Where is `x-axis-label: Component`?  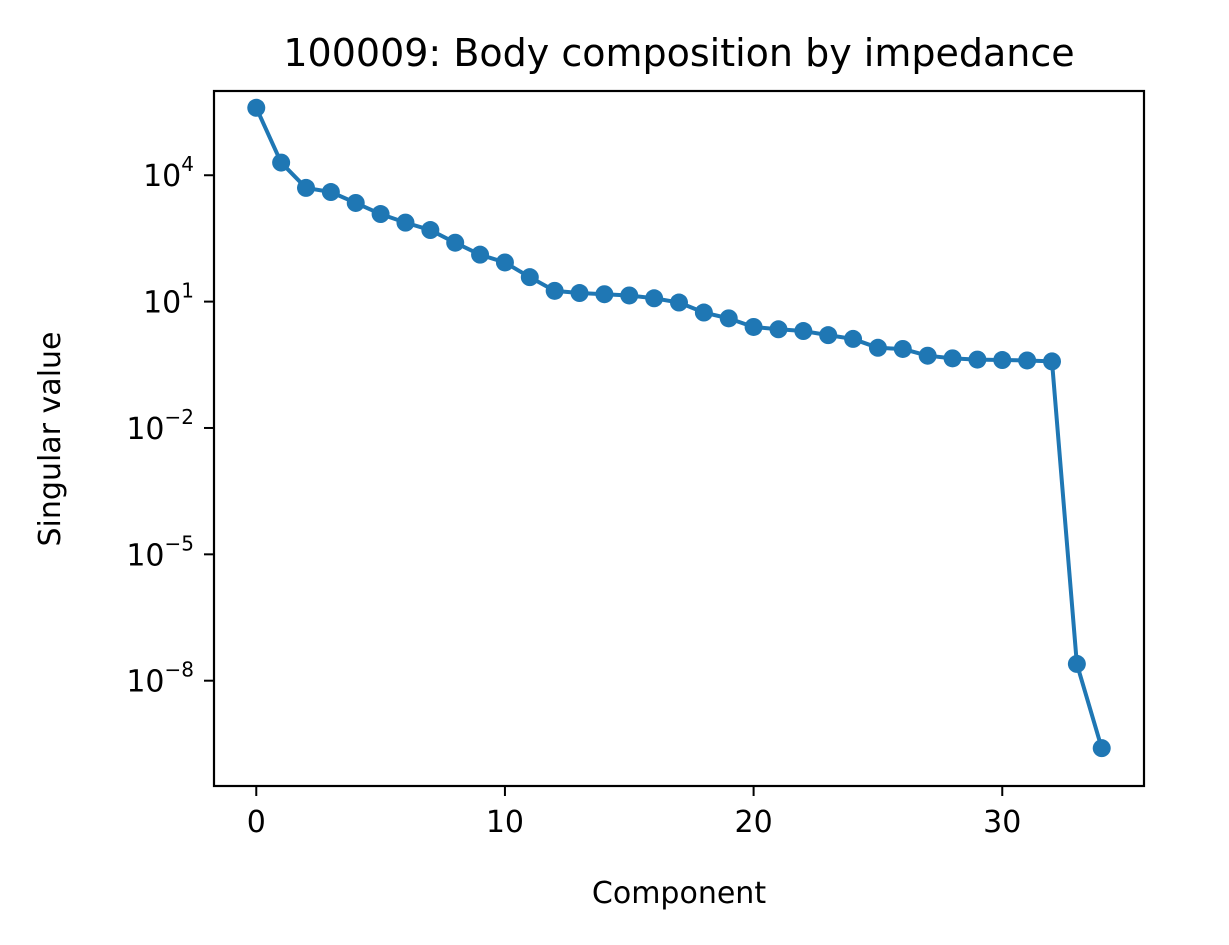
x-axis-label: Component is located at coordinates (679, 893).